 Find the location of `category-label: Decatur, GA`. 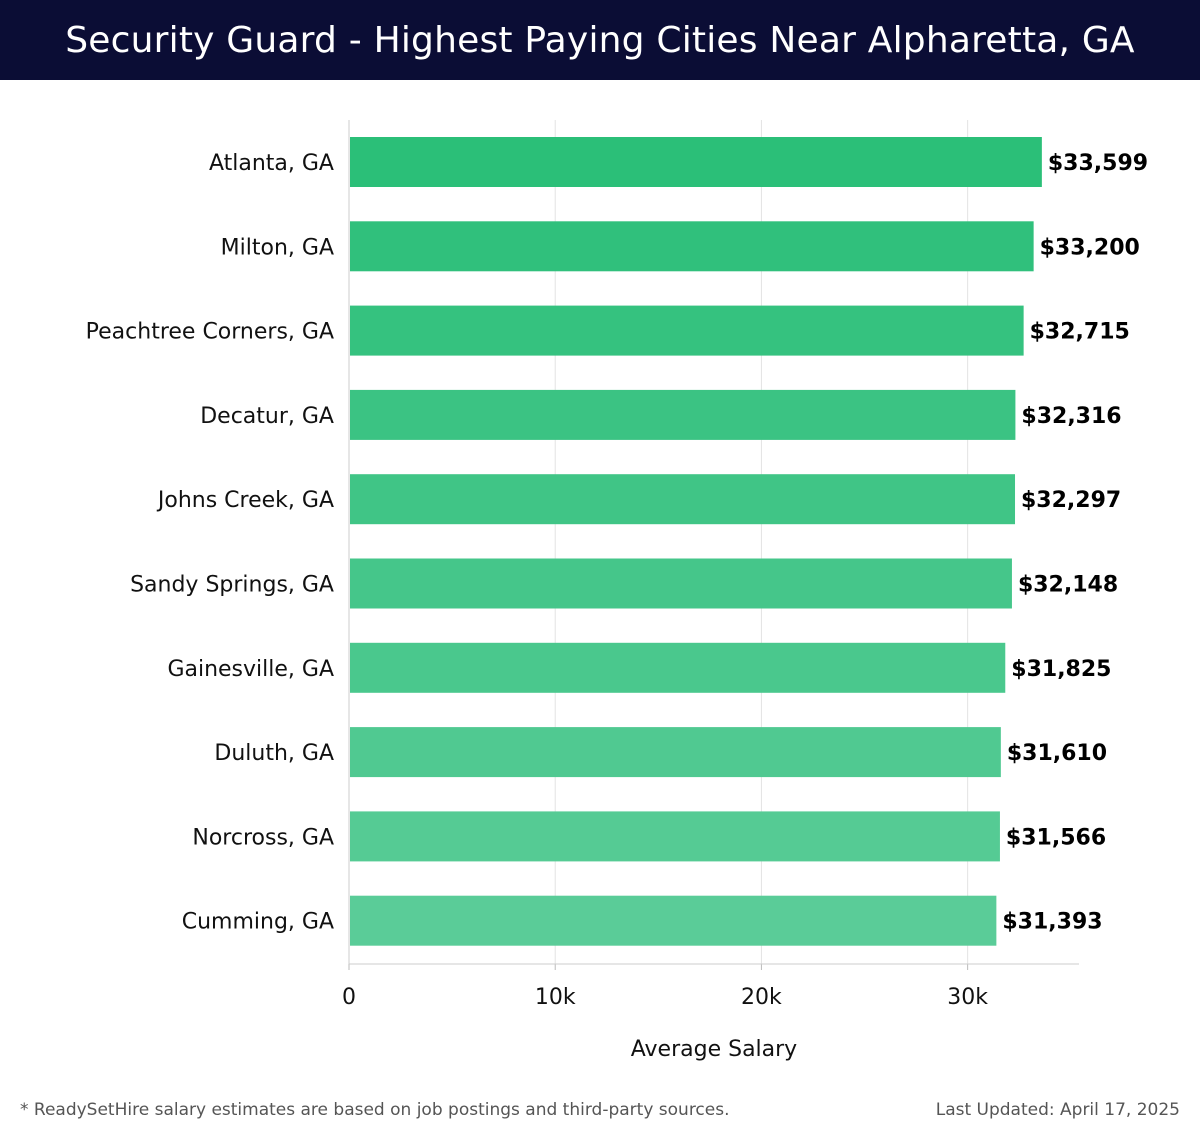

category-label: Decatur, GA is located at coordinates (267, 416).